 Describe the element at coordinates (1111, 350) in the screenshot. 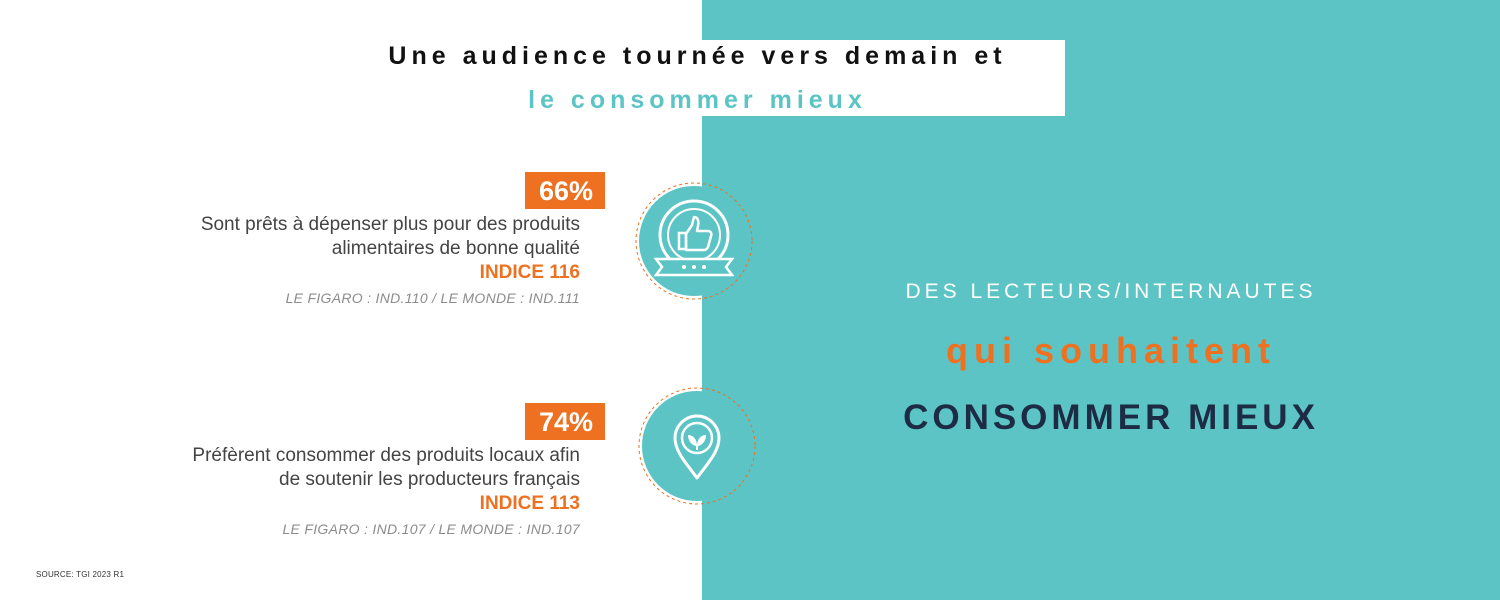

I see `right-panel-line-2: qui souhaitent` at that location.